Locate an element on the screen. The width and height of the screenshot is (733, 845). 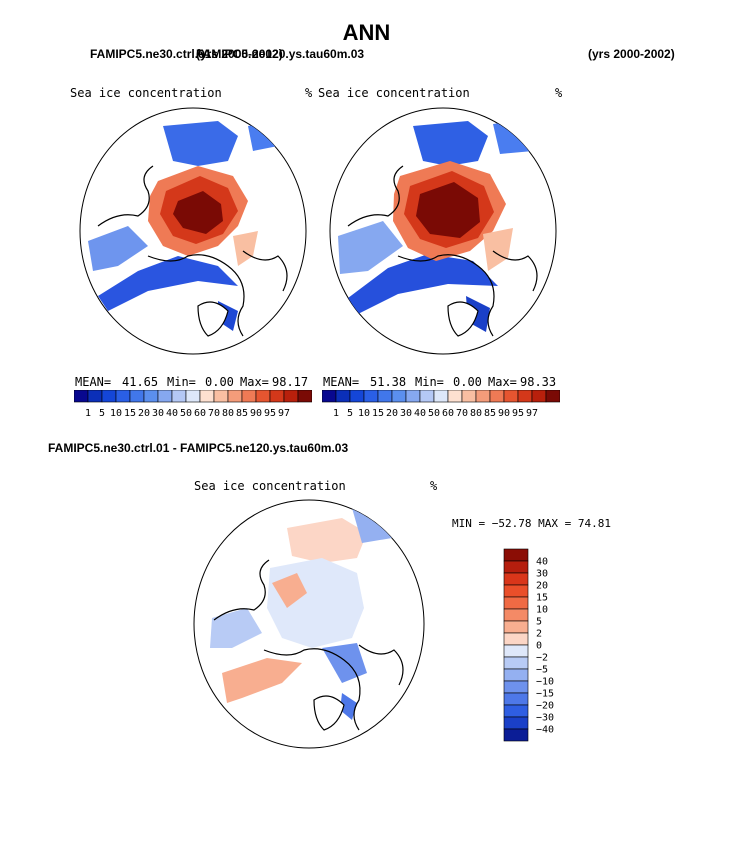
panel1-ice-blue-west is located at coordinates (118, 248).